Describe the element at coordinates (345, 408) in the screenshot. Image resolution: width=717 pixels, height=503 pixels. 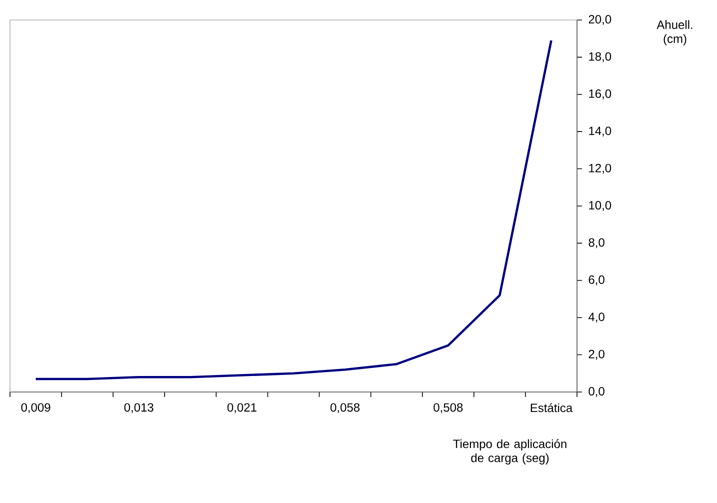
I see `x-tick-label: 0,058` at that location.